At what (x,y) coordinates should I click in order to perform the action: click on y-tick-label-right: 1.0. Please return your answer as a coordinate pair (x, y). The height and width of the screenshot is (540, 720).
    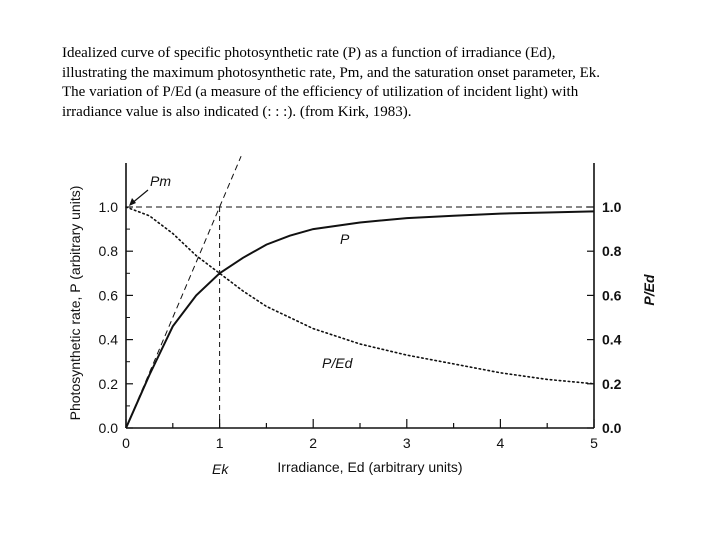
    Looking at the image, I should click on (612, 207).